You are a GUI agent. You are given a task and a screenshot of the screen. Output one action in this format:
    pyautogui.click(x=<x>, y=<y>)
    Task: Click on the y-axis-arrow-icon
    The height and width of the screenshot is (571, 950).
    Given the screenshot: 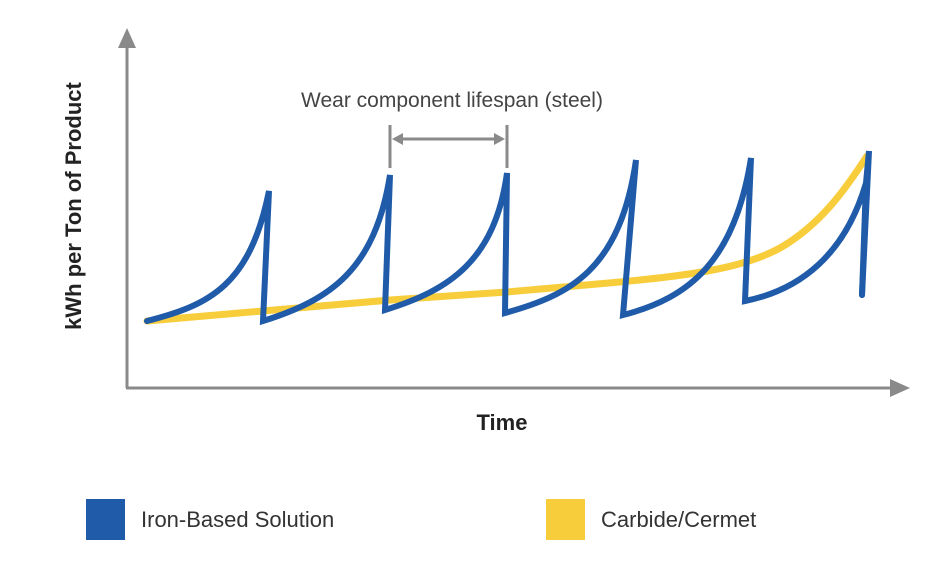 What is the action you would take?
    pyautogui.click(x=127, y=38)
    